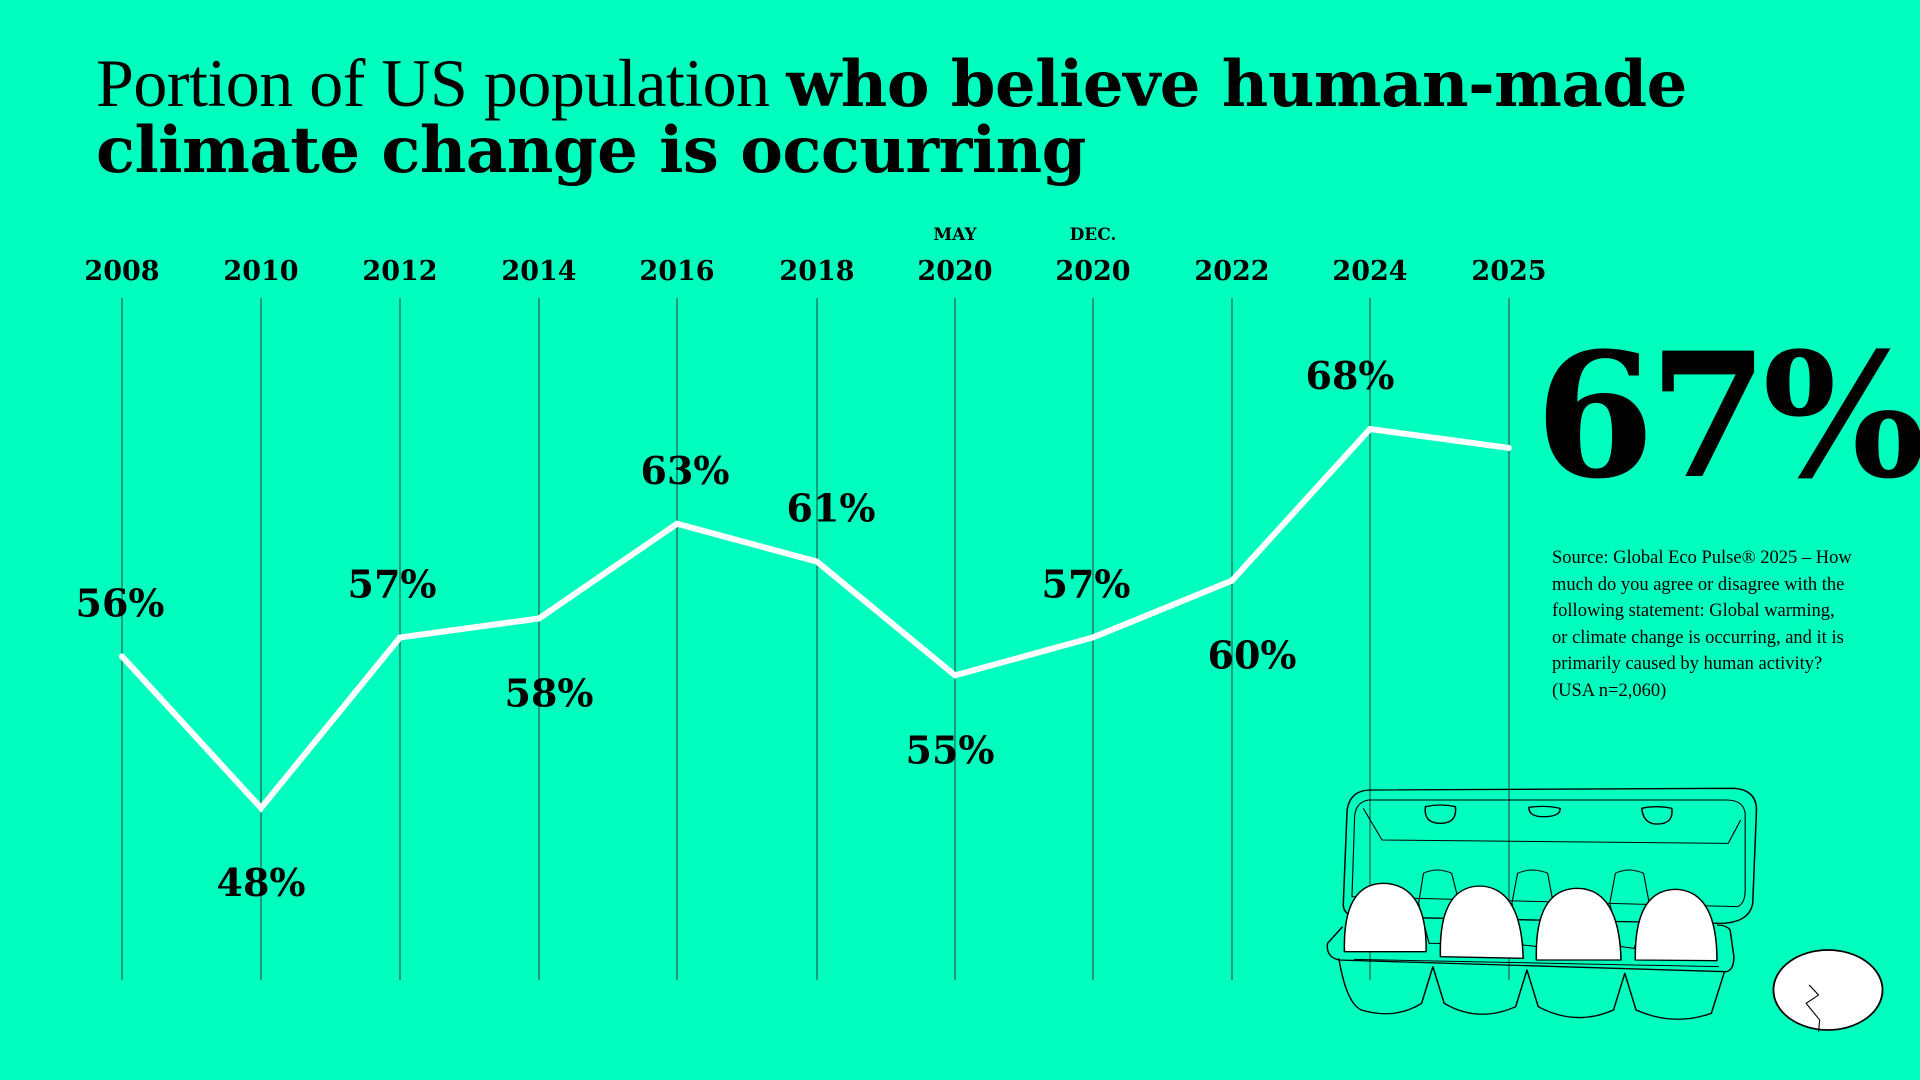 The height and width of the screenshot is (1080, 1920). Describe the element at coordinates (1093, 235) in the screenshot. I see `x-tick-sublabel: DEC.` at that location.